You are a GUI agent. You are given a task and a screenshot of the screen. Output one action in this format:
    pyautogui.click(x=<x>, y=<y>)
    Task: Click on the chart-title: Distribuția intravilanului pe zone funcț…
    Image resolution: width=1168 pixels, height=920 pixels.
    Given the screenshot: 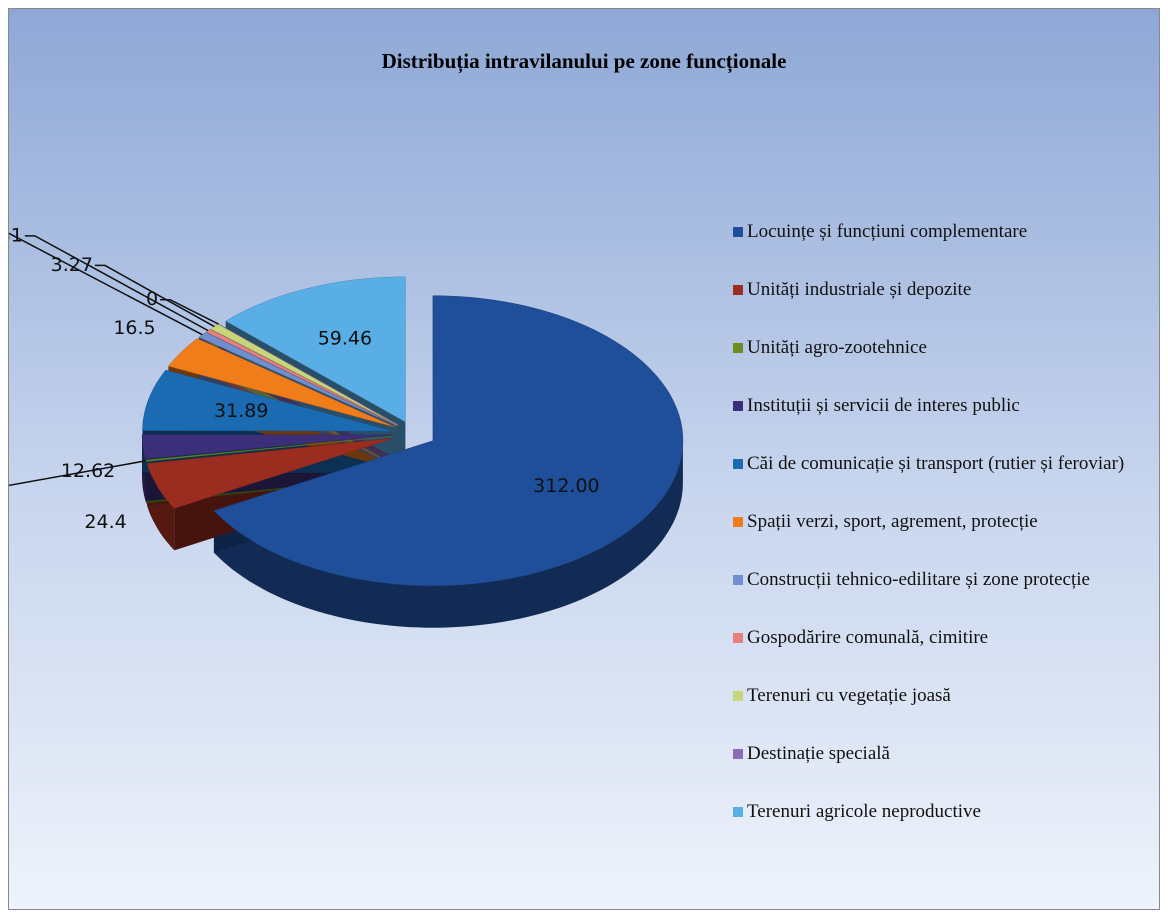 What is the action you would take?
    pyautogui.click(x=584, y=61)
    